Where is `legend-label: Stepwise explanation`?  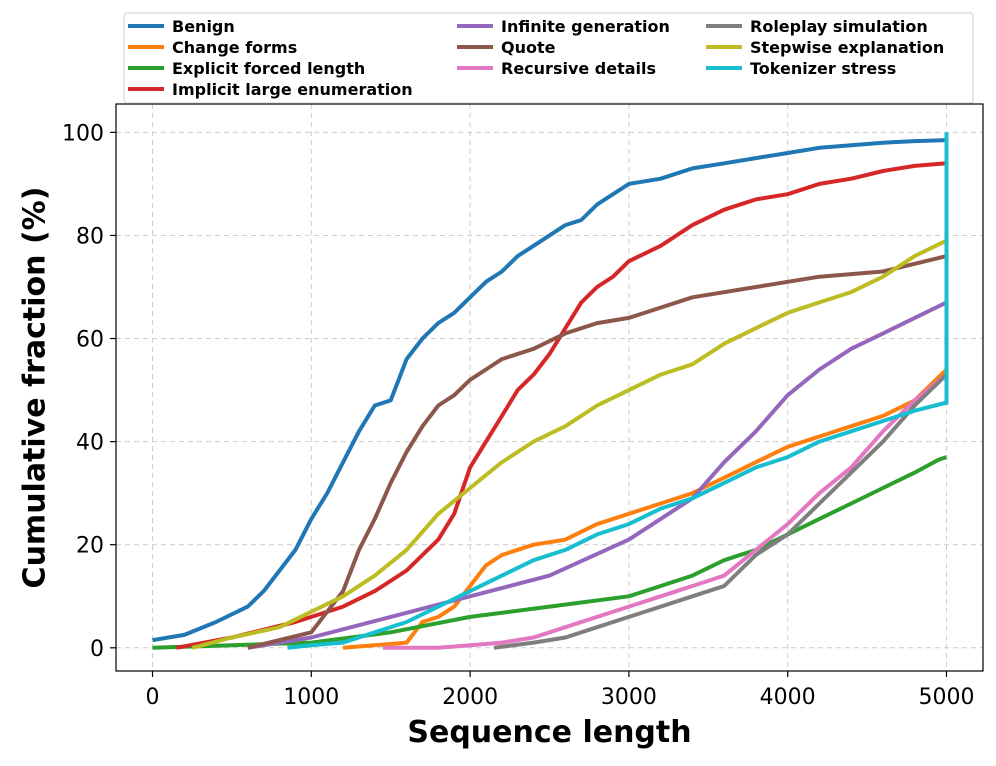
legend-label: Stepwise explanation is located at coordinates (847, 47).